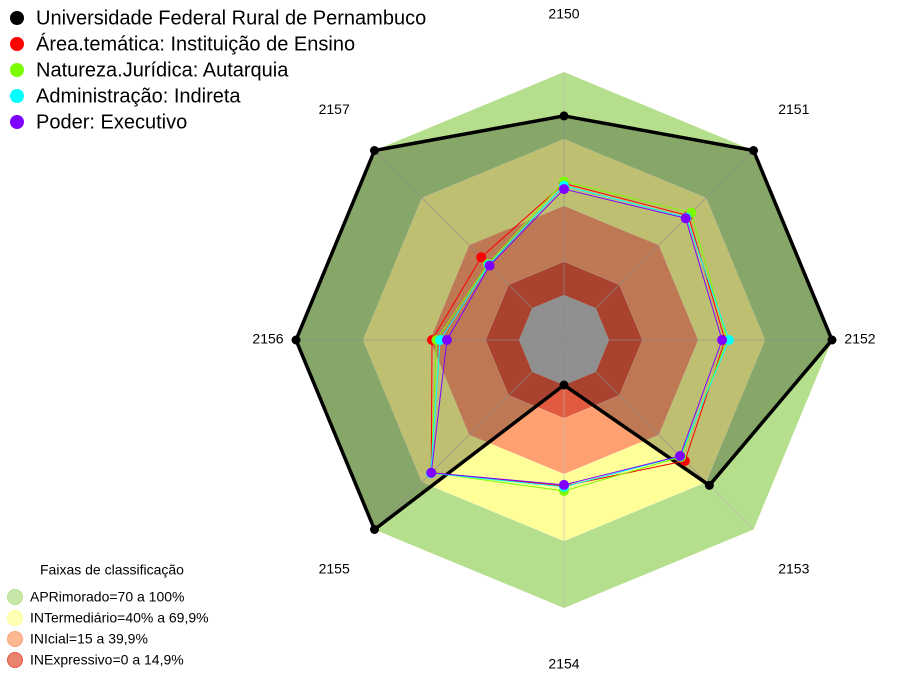  What do you see at coordinates (231, 18) in the screenshot?
I see `legend-label: Universidade Federal Rural de Pernambuco` at bounding box center [231, 18].